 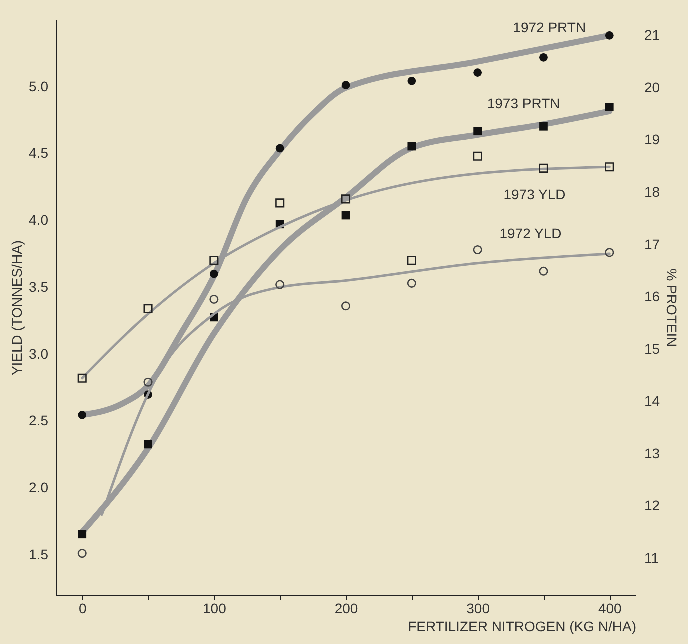 I want to click on y2-tick-label: 14, so click(x=652, y=401).